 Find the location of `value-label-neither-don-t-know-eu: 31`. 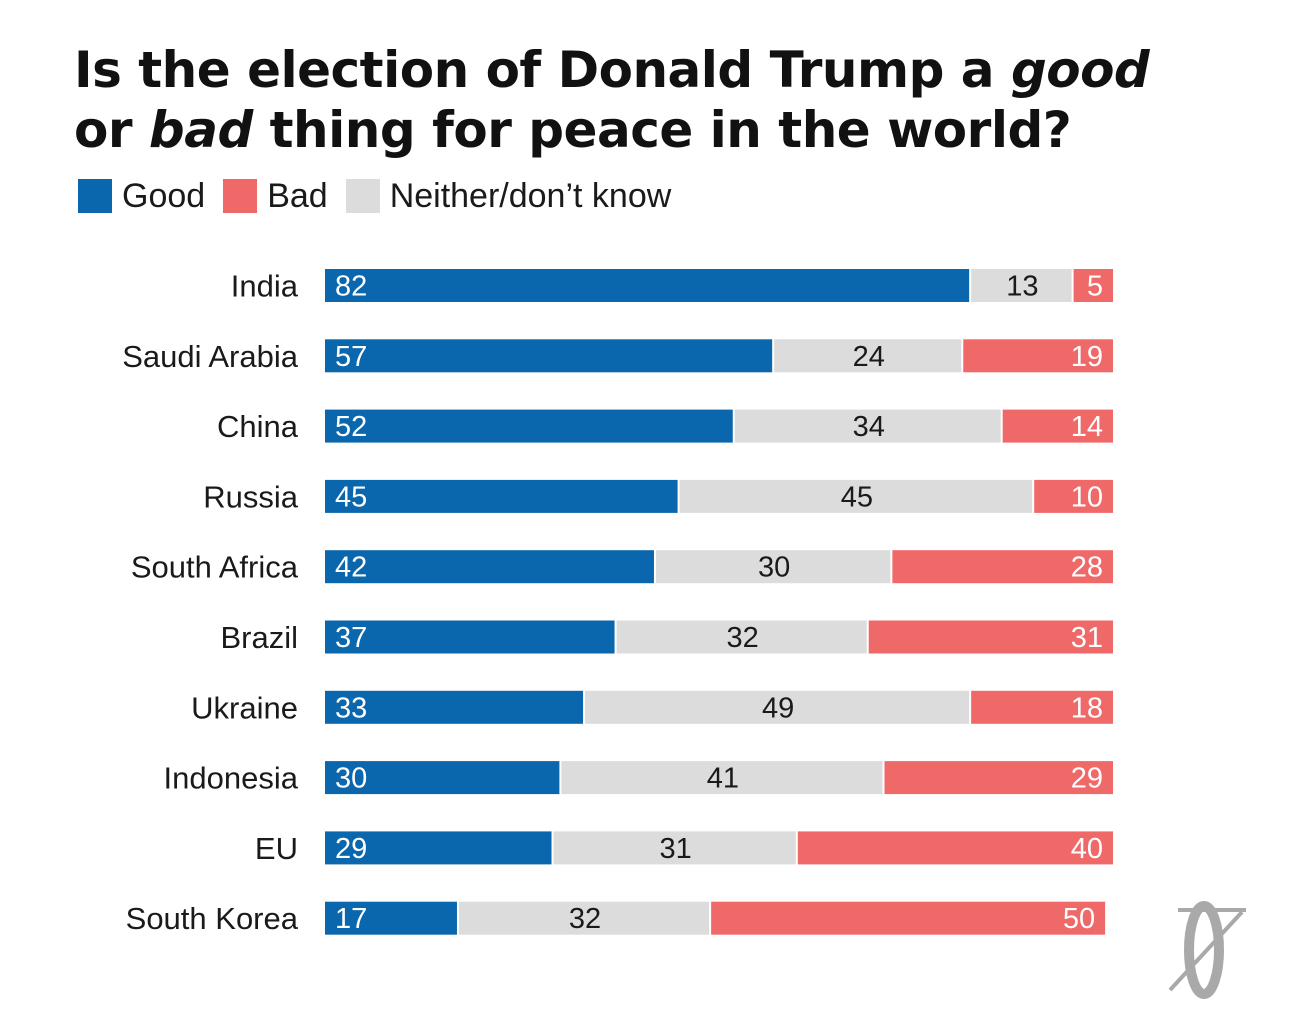

value-label-neither-don-t-know-eu: 31 is located at coordinates (676, 849).